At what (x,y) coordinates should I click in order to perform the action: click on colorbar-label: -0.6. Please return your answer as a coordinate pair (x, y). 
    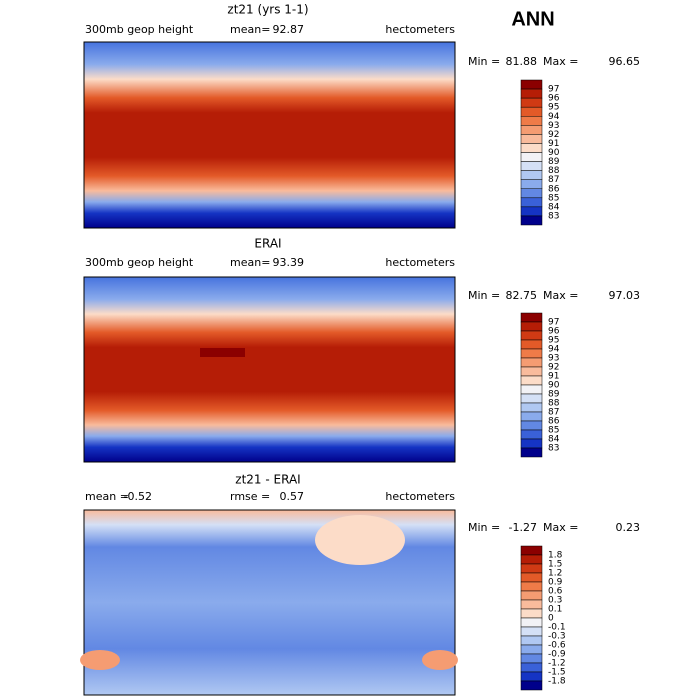
    Looking at the image, I should click on (557, 646).